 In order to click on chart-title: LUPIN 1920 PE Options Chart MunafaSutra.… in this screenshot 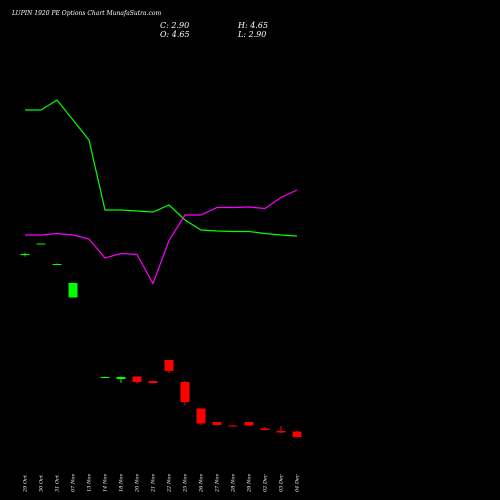, I will do `click(87, 13)`.